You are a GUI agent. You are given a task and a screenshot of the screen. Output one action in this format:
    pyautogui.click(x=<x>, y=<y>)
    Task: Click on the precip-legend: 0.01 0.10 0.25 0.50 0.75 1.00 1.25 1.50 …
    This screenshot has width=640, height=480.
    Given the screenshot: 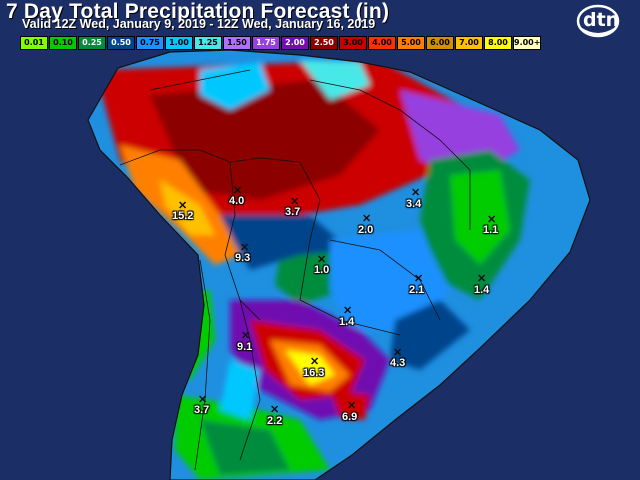 What is the action you would take?
    pyautogui.click(x=281, y=43)
    